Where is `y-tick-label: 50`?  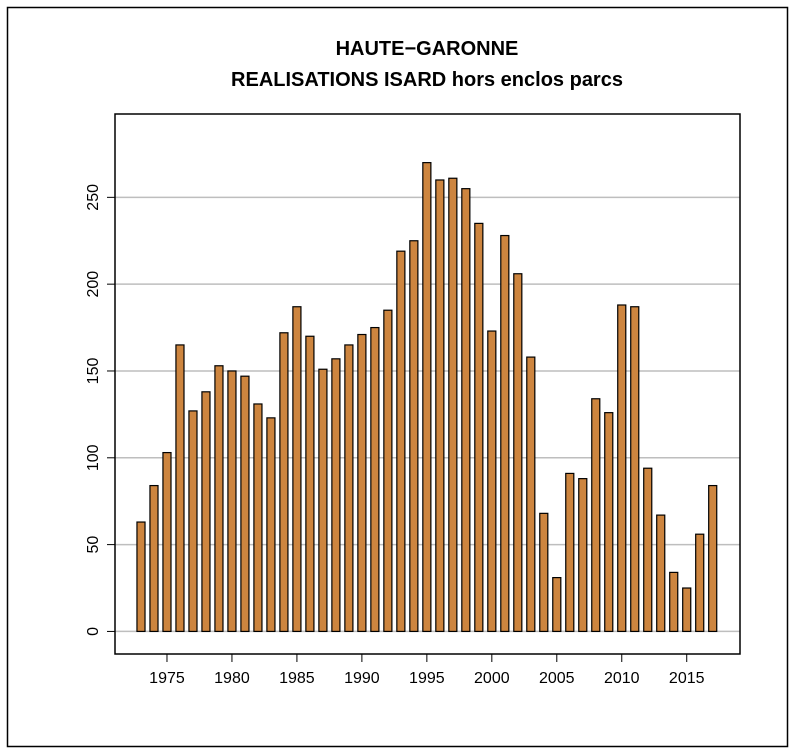 y-tick-label: 50 is located at coordinates (93, 545).